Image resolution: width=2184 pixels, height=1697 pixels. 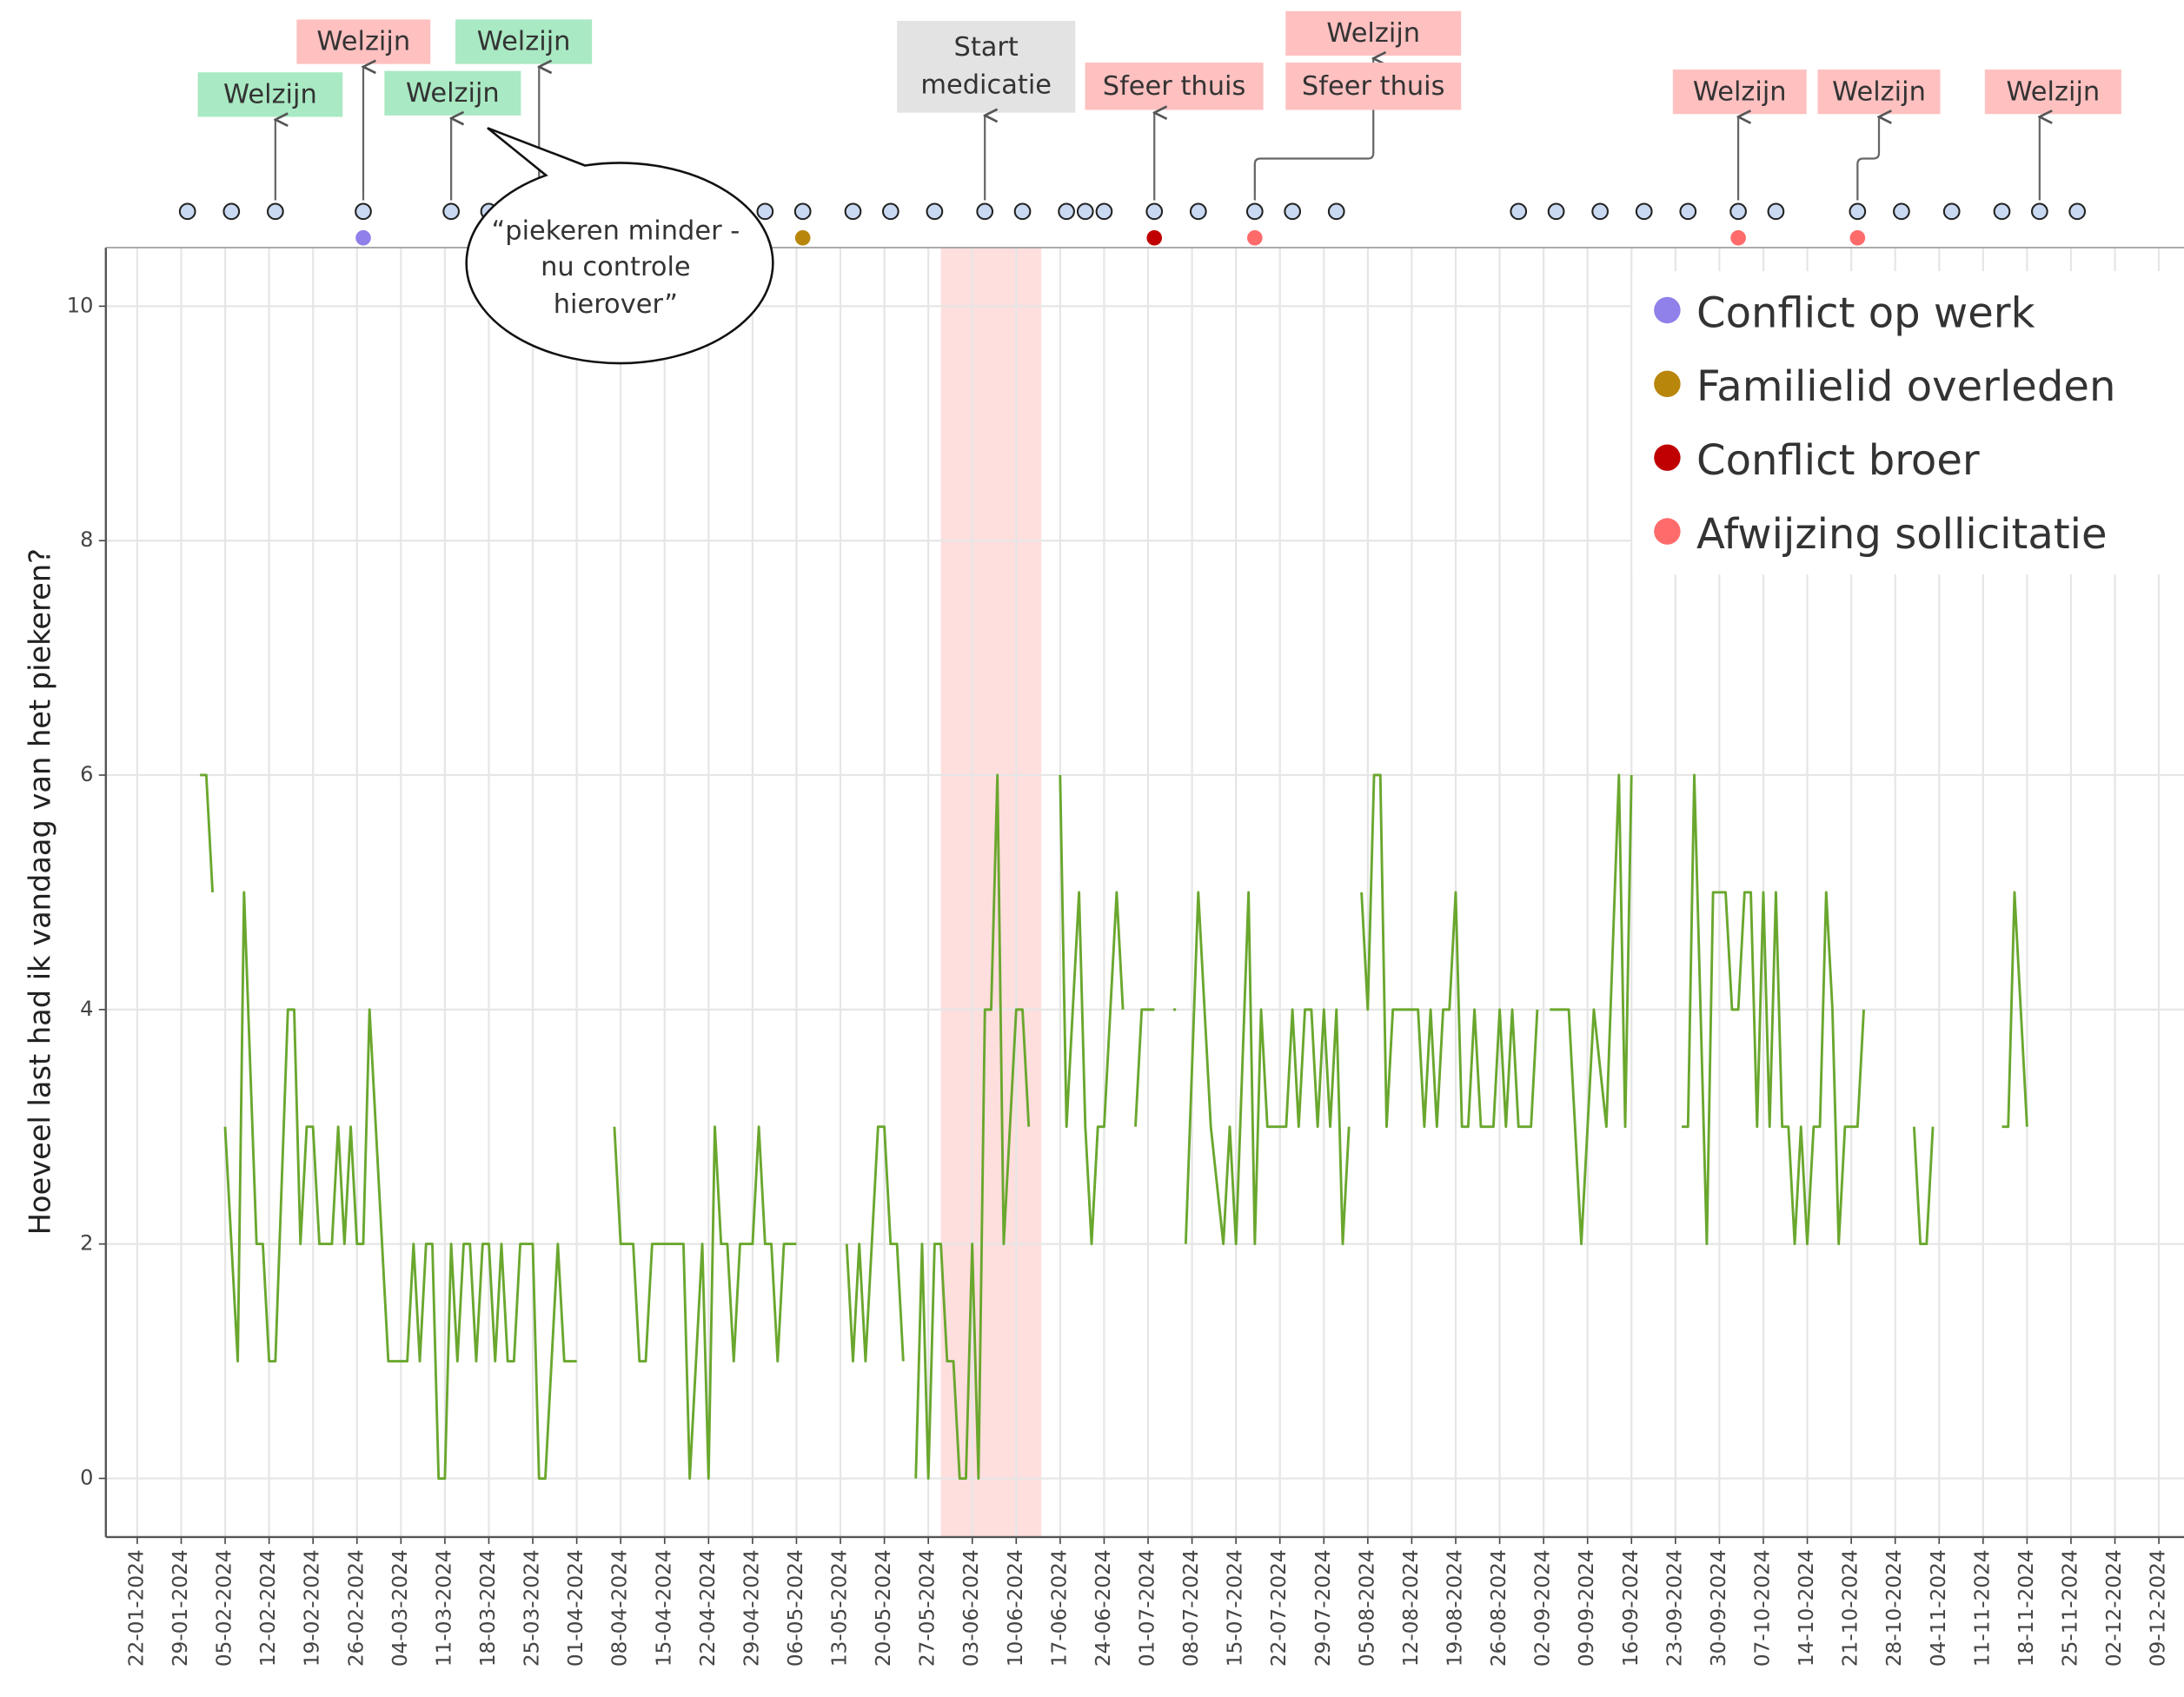 What do you see at coordinates (86, 774) in the screenshot?
I see `y-tick-label: 6` at bounding box center [86, 774].